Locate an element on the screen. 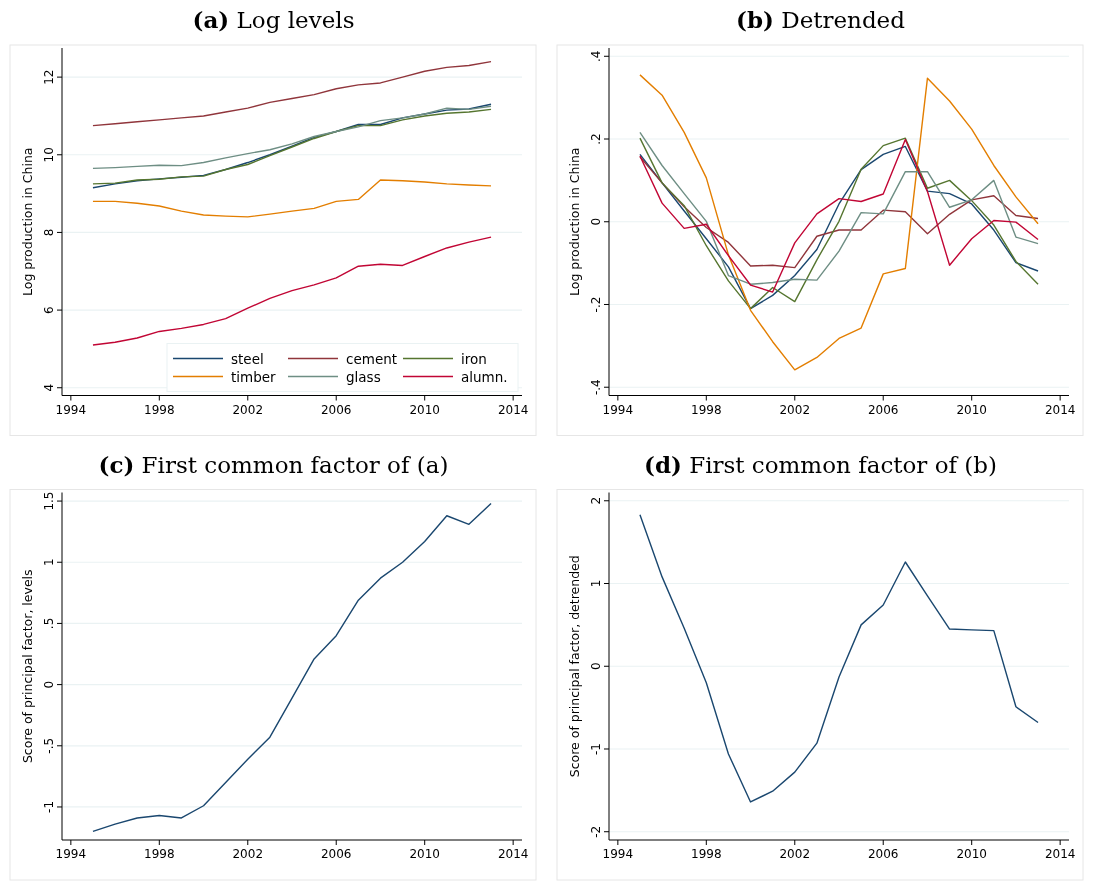 This screenshot has width=1094, height=889. chart-title: (d) First common factor of (b) is located at coordinates (820, 464).